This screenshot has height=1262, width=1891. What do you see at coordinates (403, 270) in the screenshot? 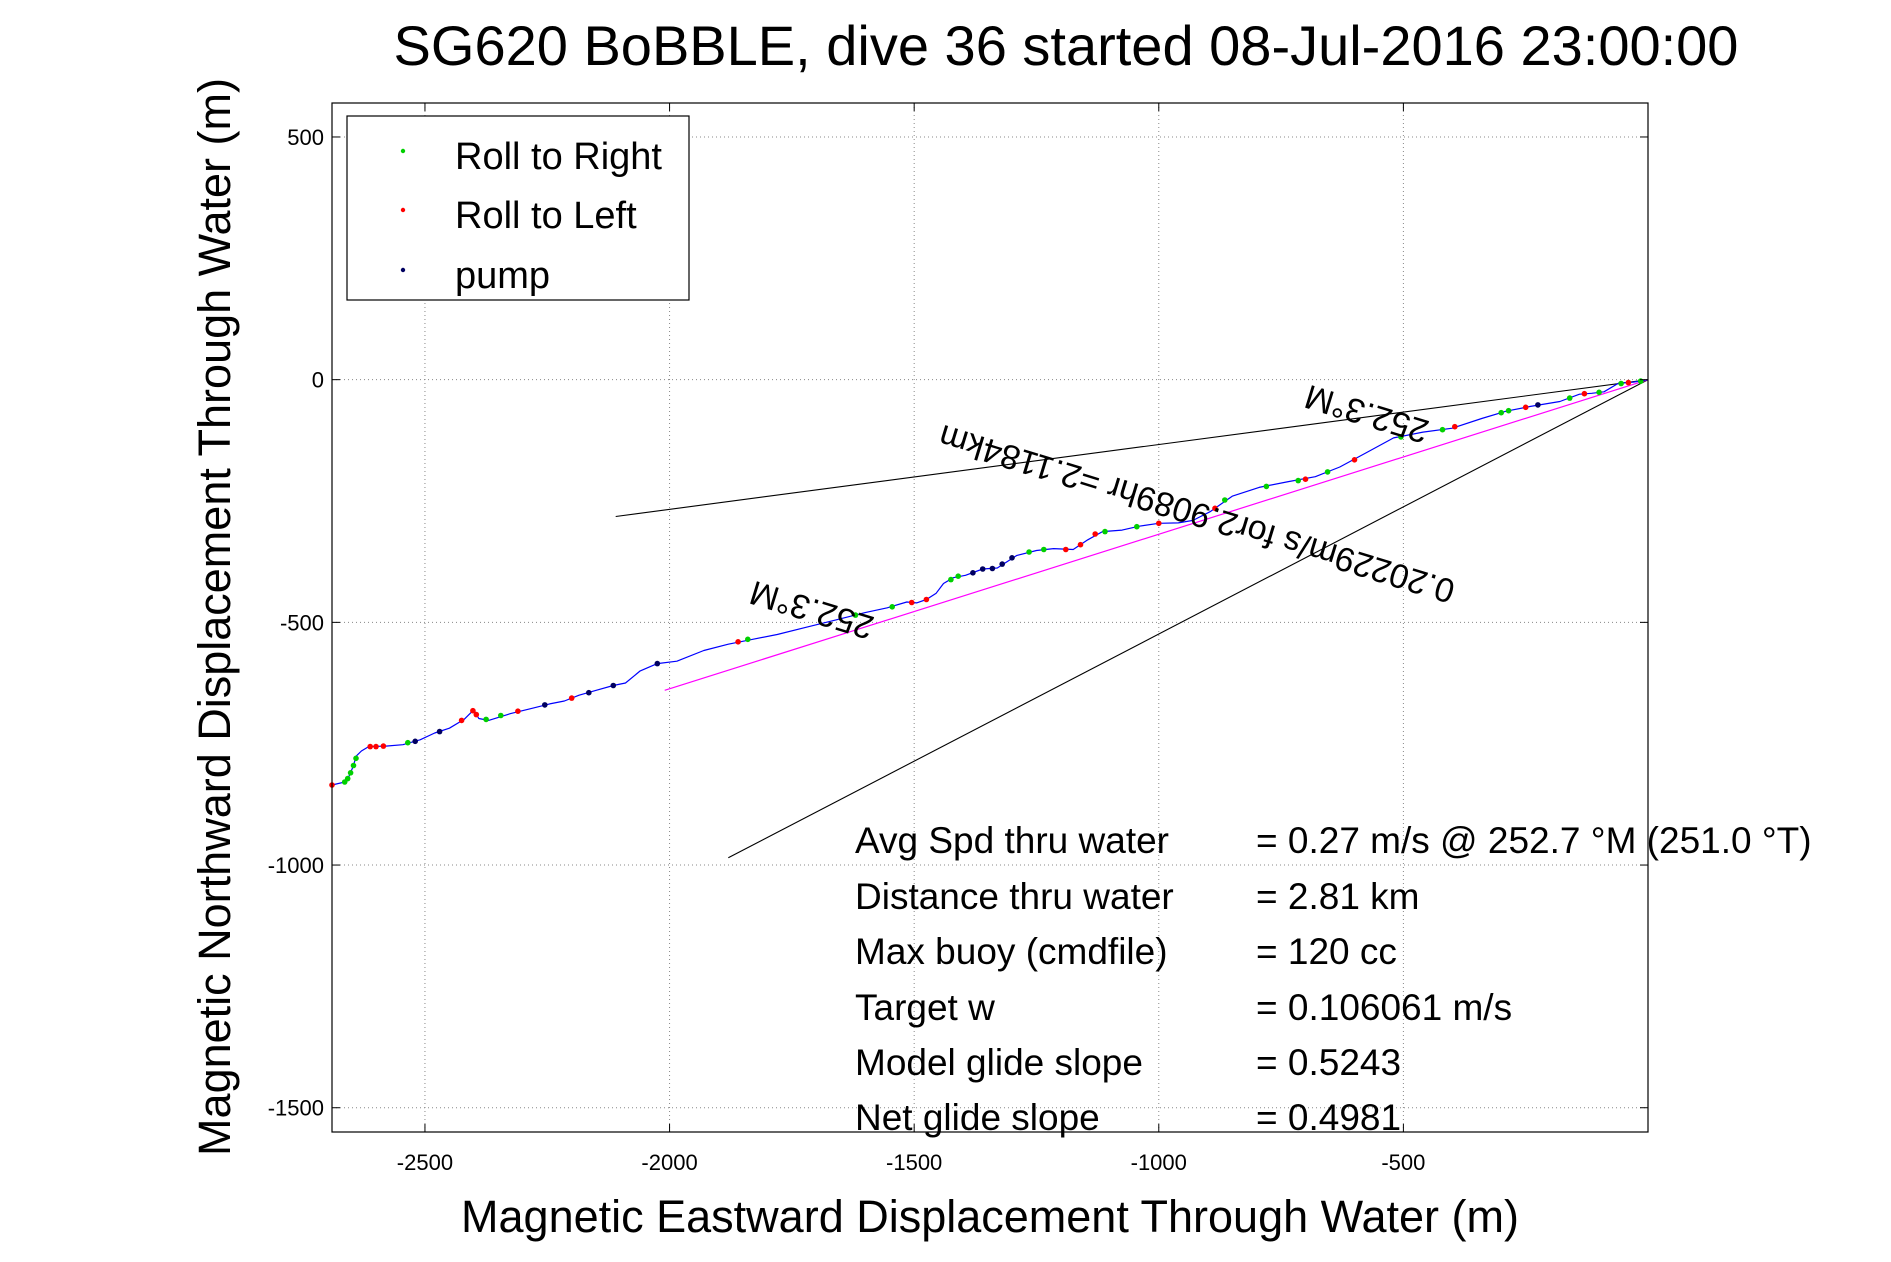
I see `legend-marker-pump` at bounding box center [403, 270].